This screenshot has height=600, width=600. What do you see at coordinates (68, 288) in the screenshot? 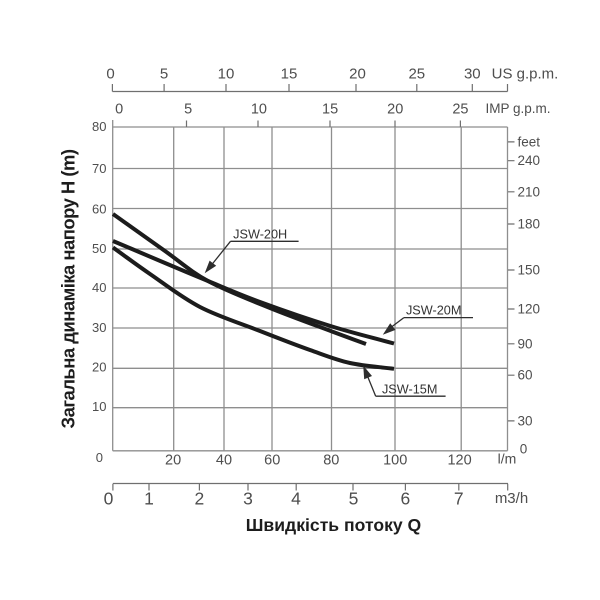
I see `svg-text: Загальна динаміка напору H (m)` at bounding box center [68, 288].